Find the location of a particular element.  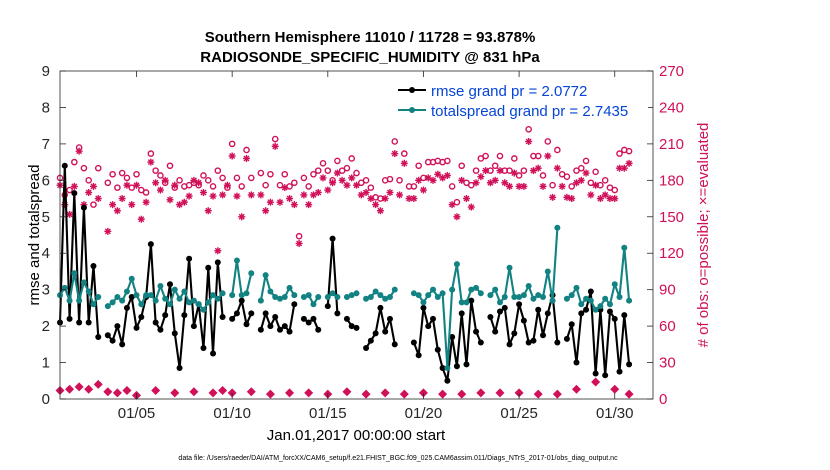

legend-rmse-marker is located at coordinates (412, 90).